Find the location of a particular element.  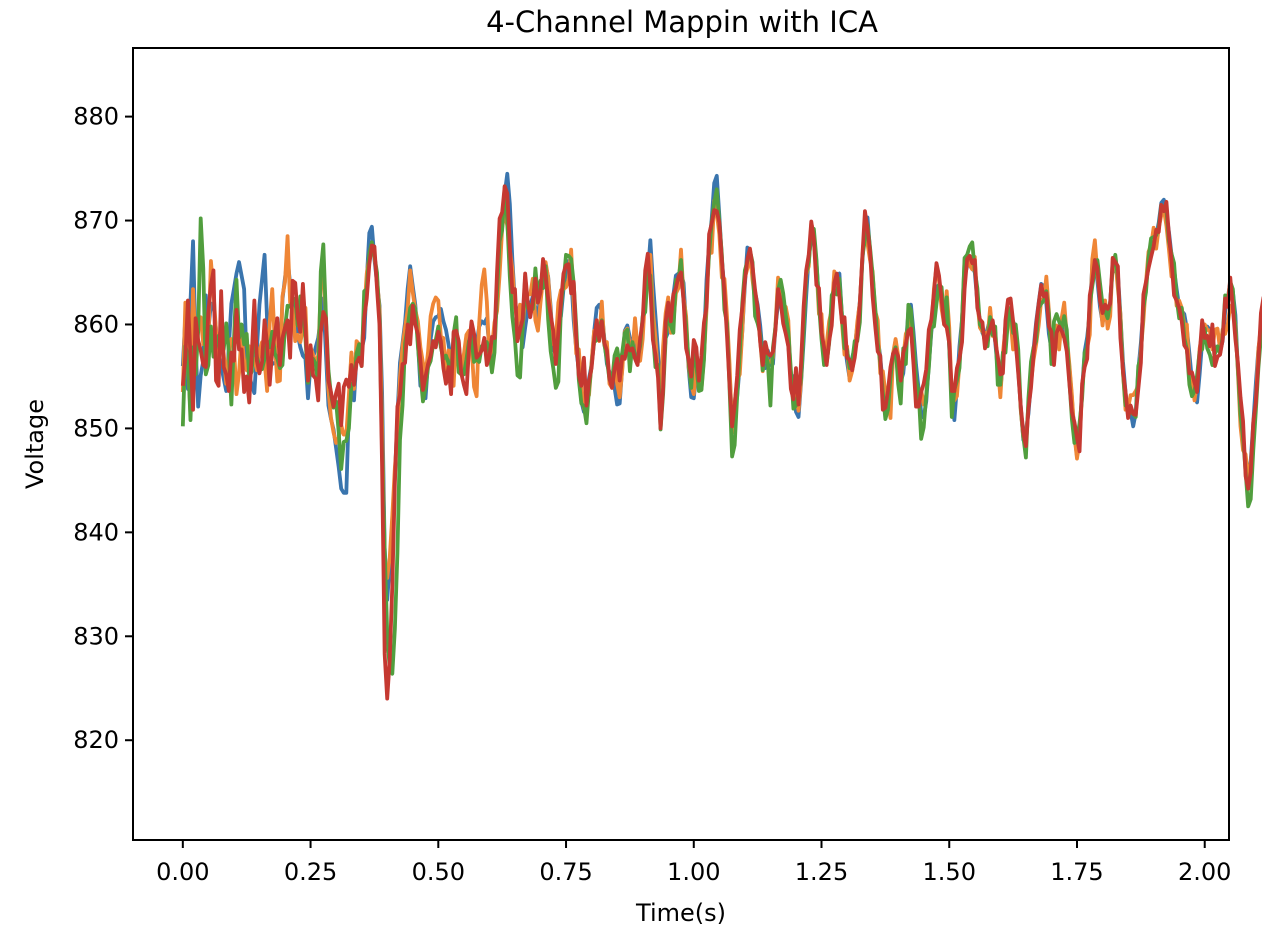

y-axis: 820 830 840 850 860 870 880 is located at coordinates (103, 428).